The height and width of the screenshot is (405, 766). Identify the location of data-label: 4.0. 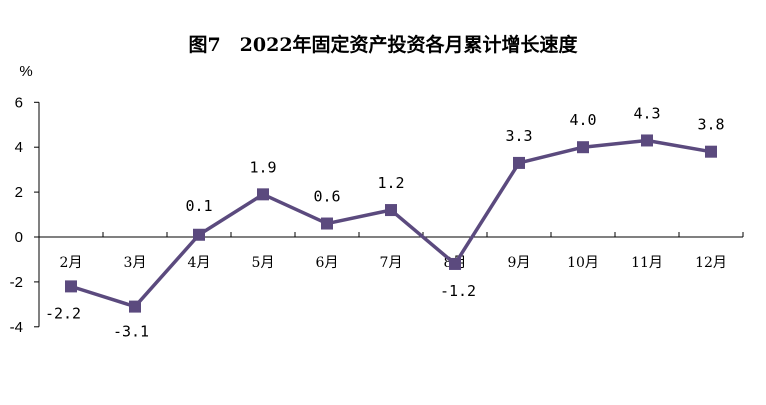
(582, 120).